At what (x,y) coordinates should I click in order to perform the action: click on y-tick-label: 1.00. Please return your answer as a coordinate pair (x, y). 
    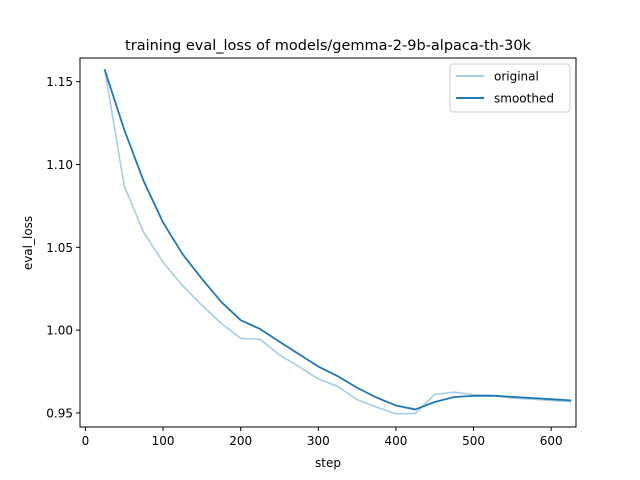
    Looking at the image, I should click on (59, 331).